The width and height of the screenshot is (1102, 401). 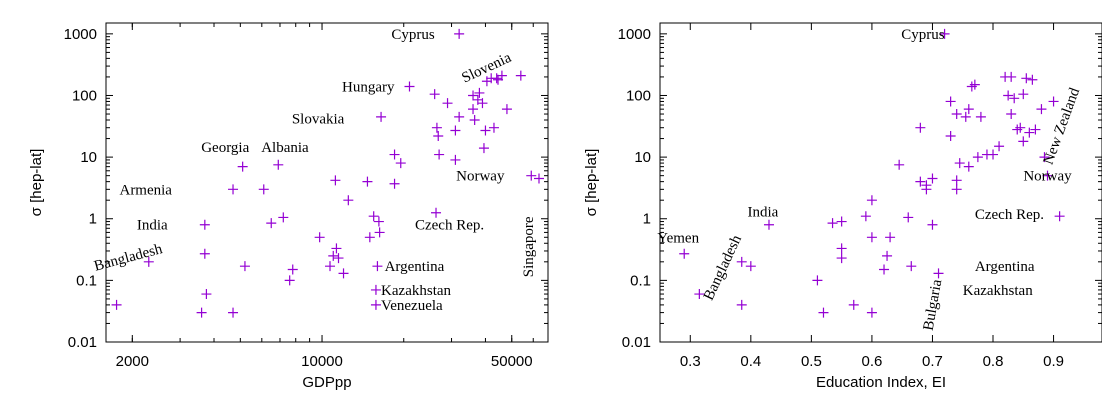 What do you see at coordinates (84, 95) in the screenshot?
I see `y-tick-label: 100` at bounding box center [84, 95].